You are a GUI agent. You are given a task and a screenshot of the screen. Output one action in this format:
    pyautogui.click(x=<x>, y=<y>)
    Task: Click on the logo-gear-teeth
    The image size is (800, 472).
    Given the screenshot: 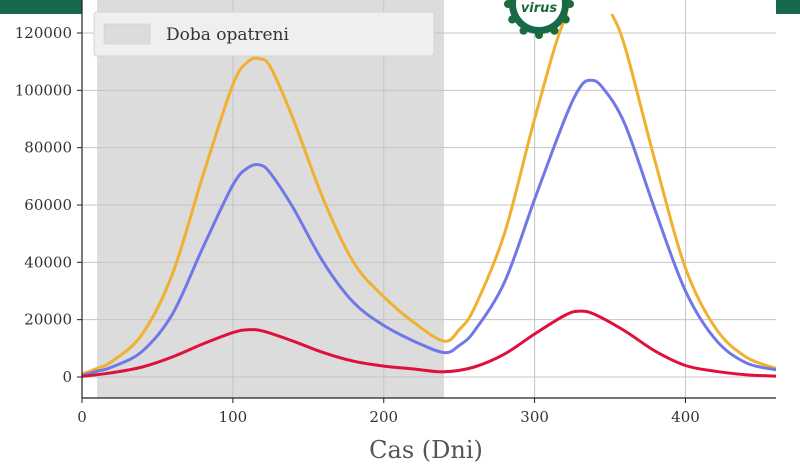 What is the action you would take?
    pyautogui.click(x=539, y=19)
    